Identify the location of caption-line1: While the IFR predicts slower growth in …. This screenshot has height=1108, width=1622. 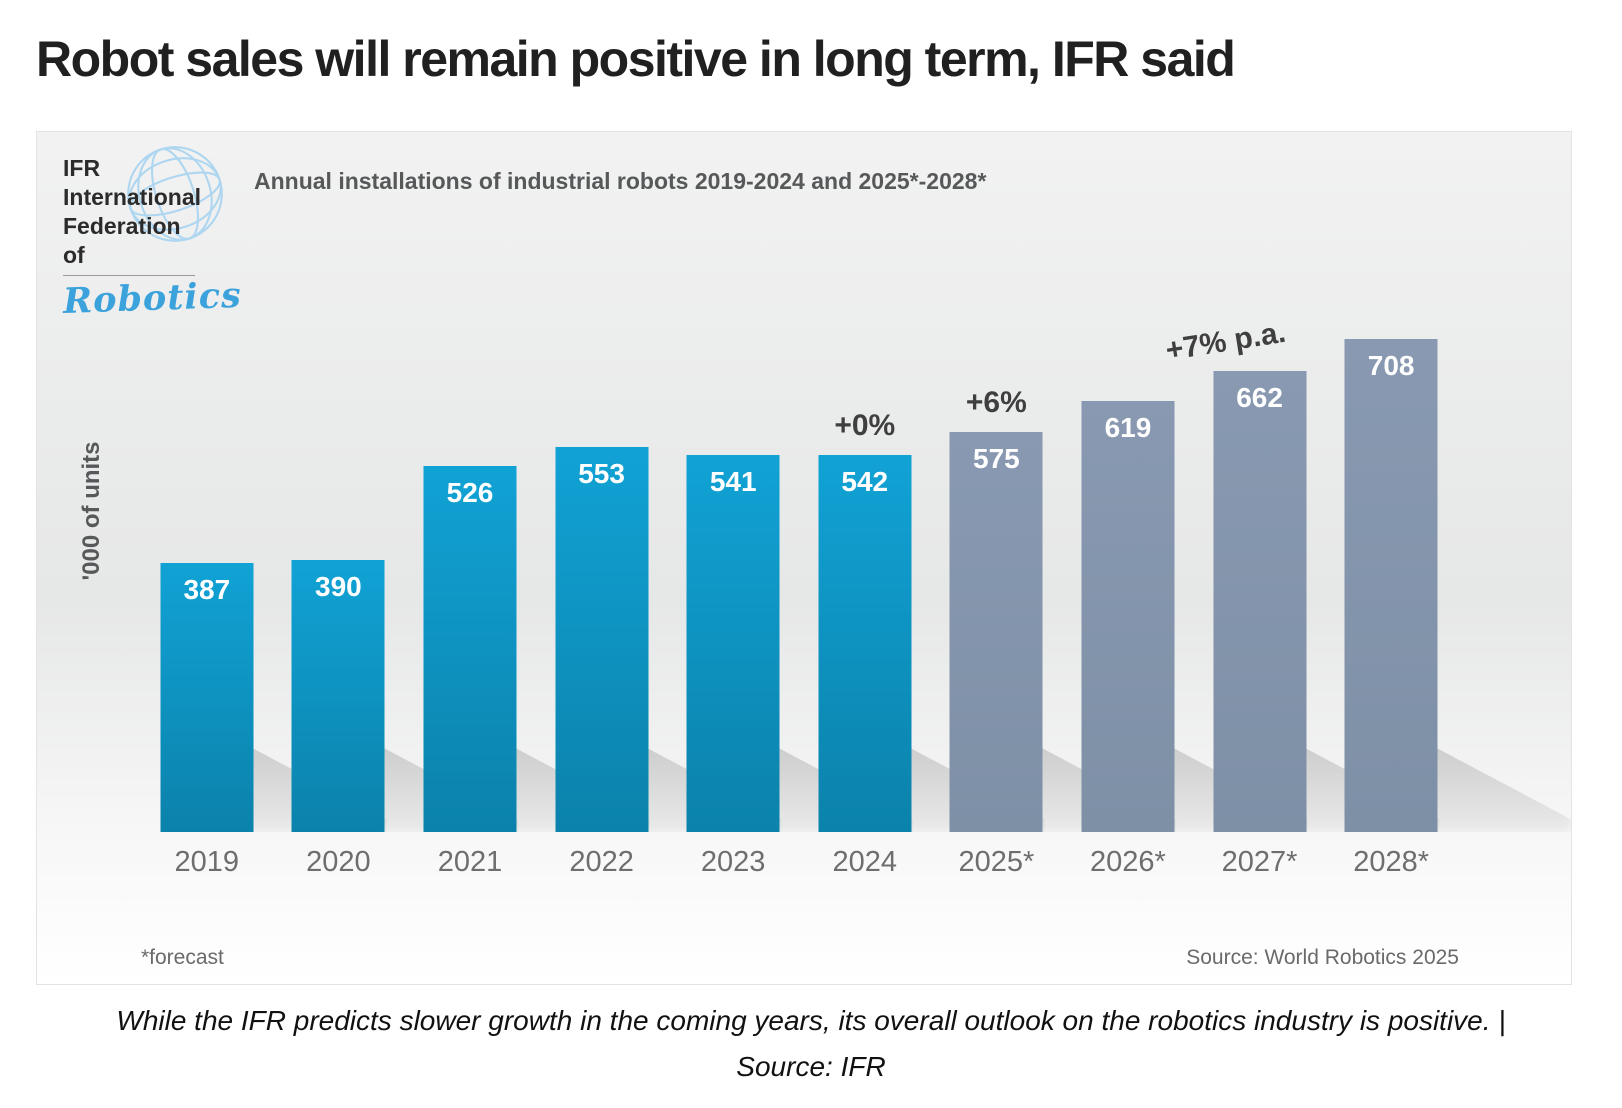
(811, 1020).